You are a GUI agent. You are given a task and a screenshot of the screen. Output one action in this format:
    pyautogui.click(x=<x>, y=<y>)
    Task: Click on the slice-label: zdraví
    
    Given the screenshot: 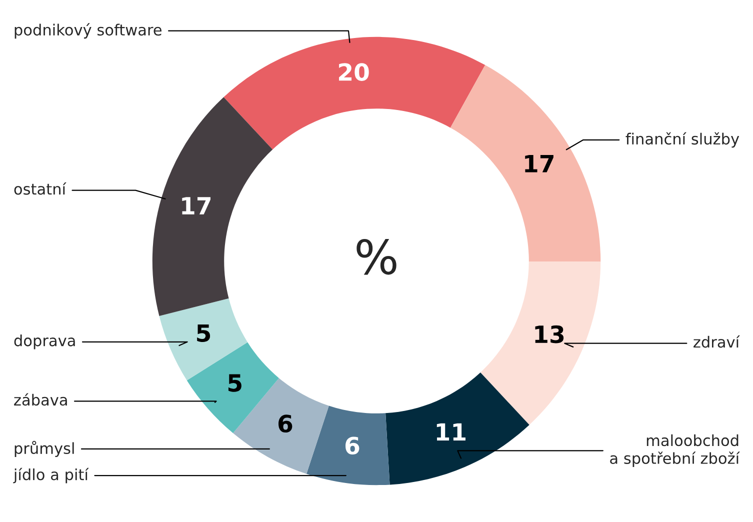 What is the action you would take?
    pyautogui.click(x=717, y=341)
    